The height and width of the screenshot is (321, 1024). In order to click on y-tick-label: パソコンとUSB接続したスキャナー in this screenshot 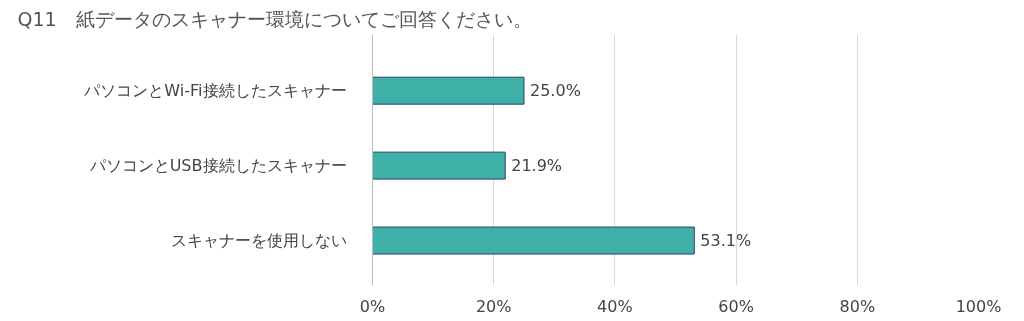, I will do `click(217, 166)`.